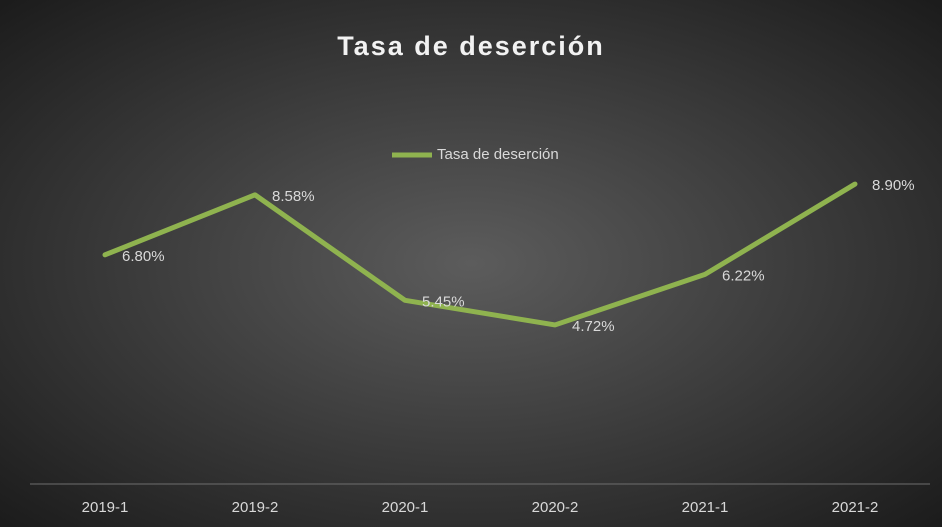 The image size is (942, 527). Describe the element at coordinates (143, 256) in the screenshot. I see `data-label: 6.80%` at that location.